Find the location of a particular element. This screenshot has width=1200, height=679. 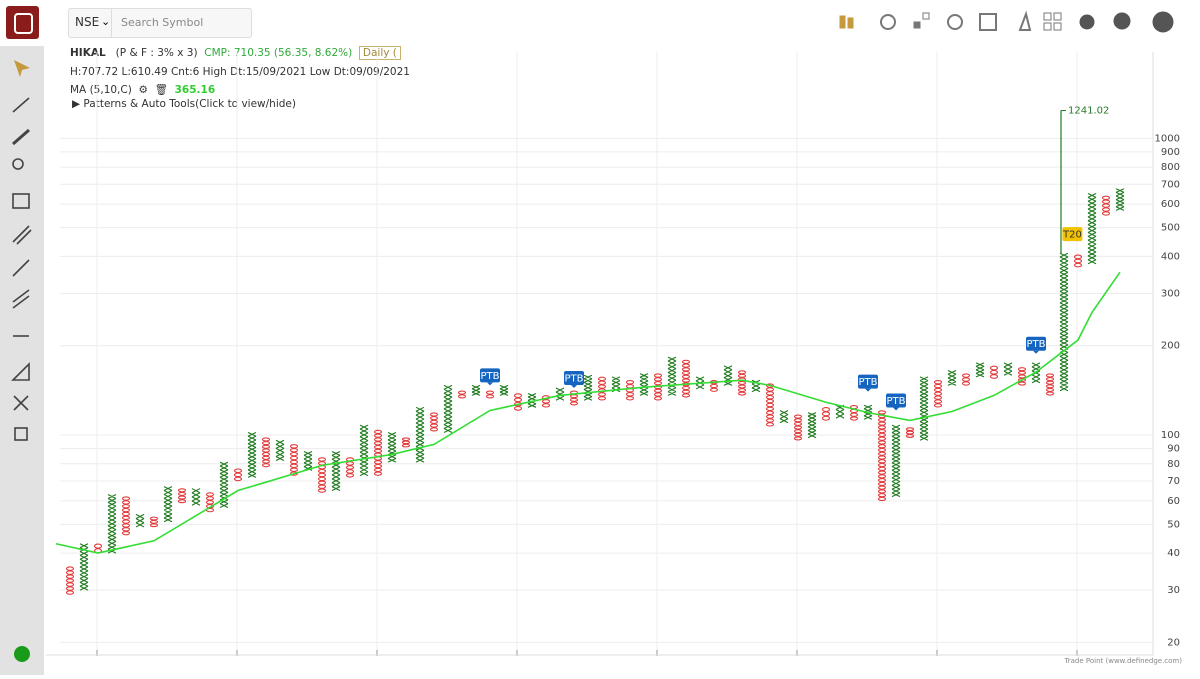

ma-row: MA (5,10,C) ⚙ 🗑 365.16 is located at coordinates (143, 90).